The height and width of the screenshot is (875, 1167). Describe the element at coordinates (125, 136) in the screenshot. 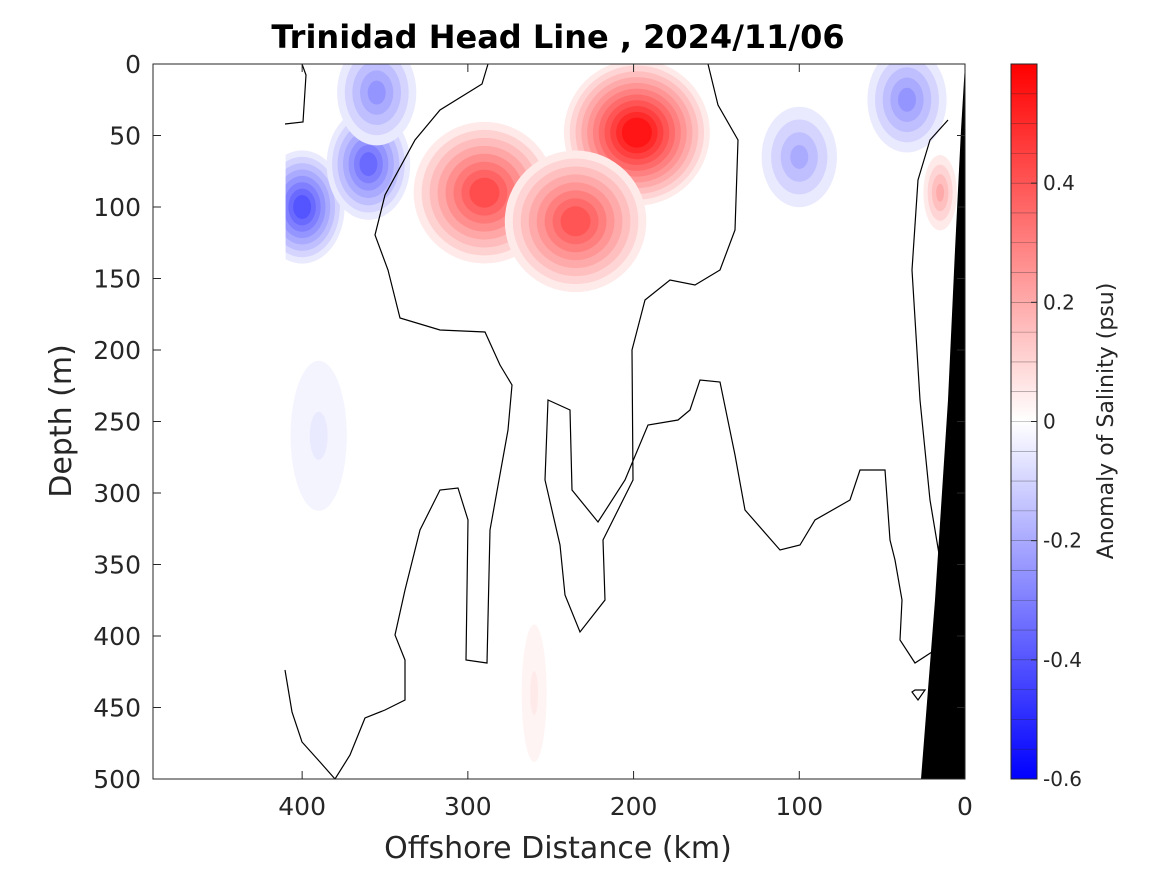

I see `y-tick-label: 50` at that location.